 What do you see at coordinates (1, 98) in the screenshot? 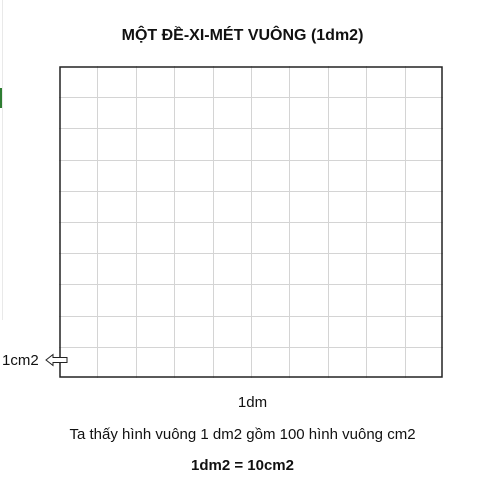
I see `left-edge-marker` at bounding box center [1, 98].